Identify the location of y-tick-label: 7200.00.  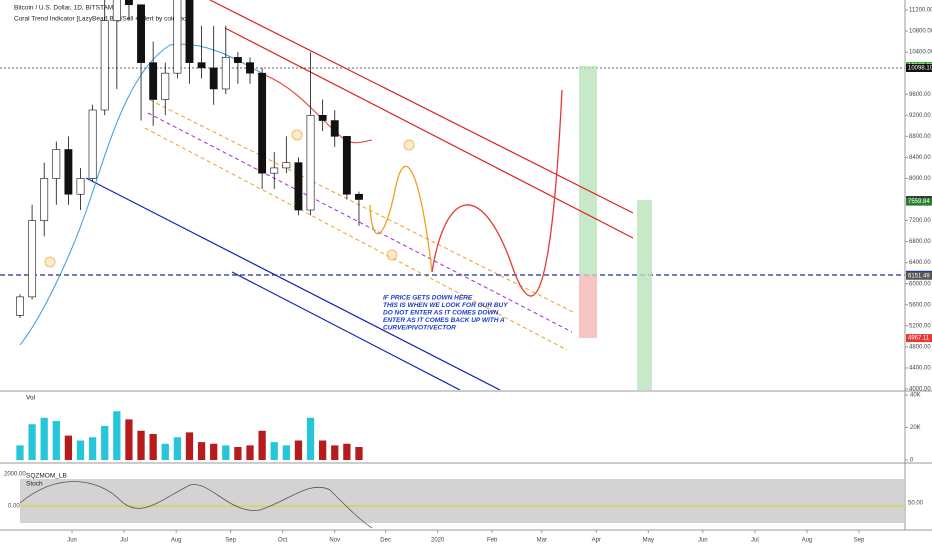
(920, 221).